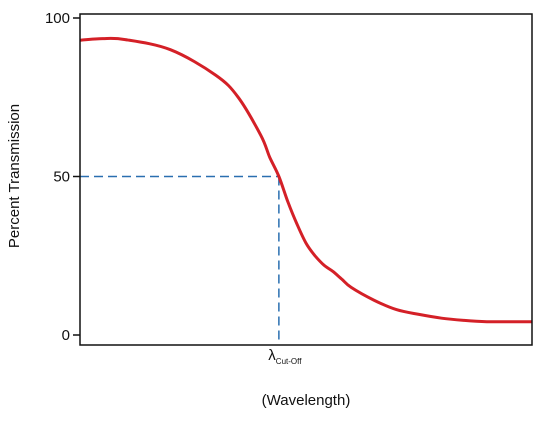  I want to click on cutoff-label: λCut-Off, so click(285, 356).